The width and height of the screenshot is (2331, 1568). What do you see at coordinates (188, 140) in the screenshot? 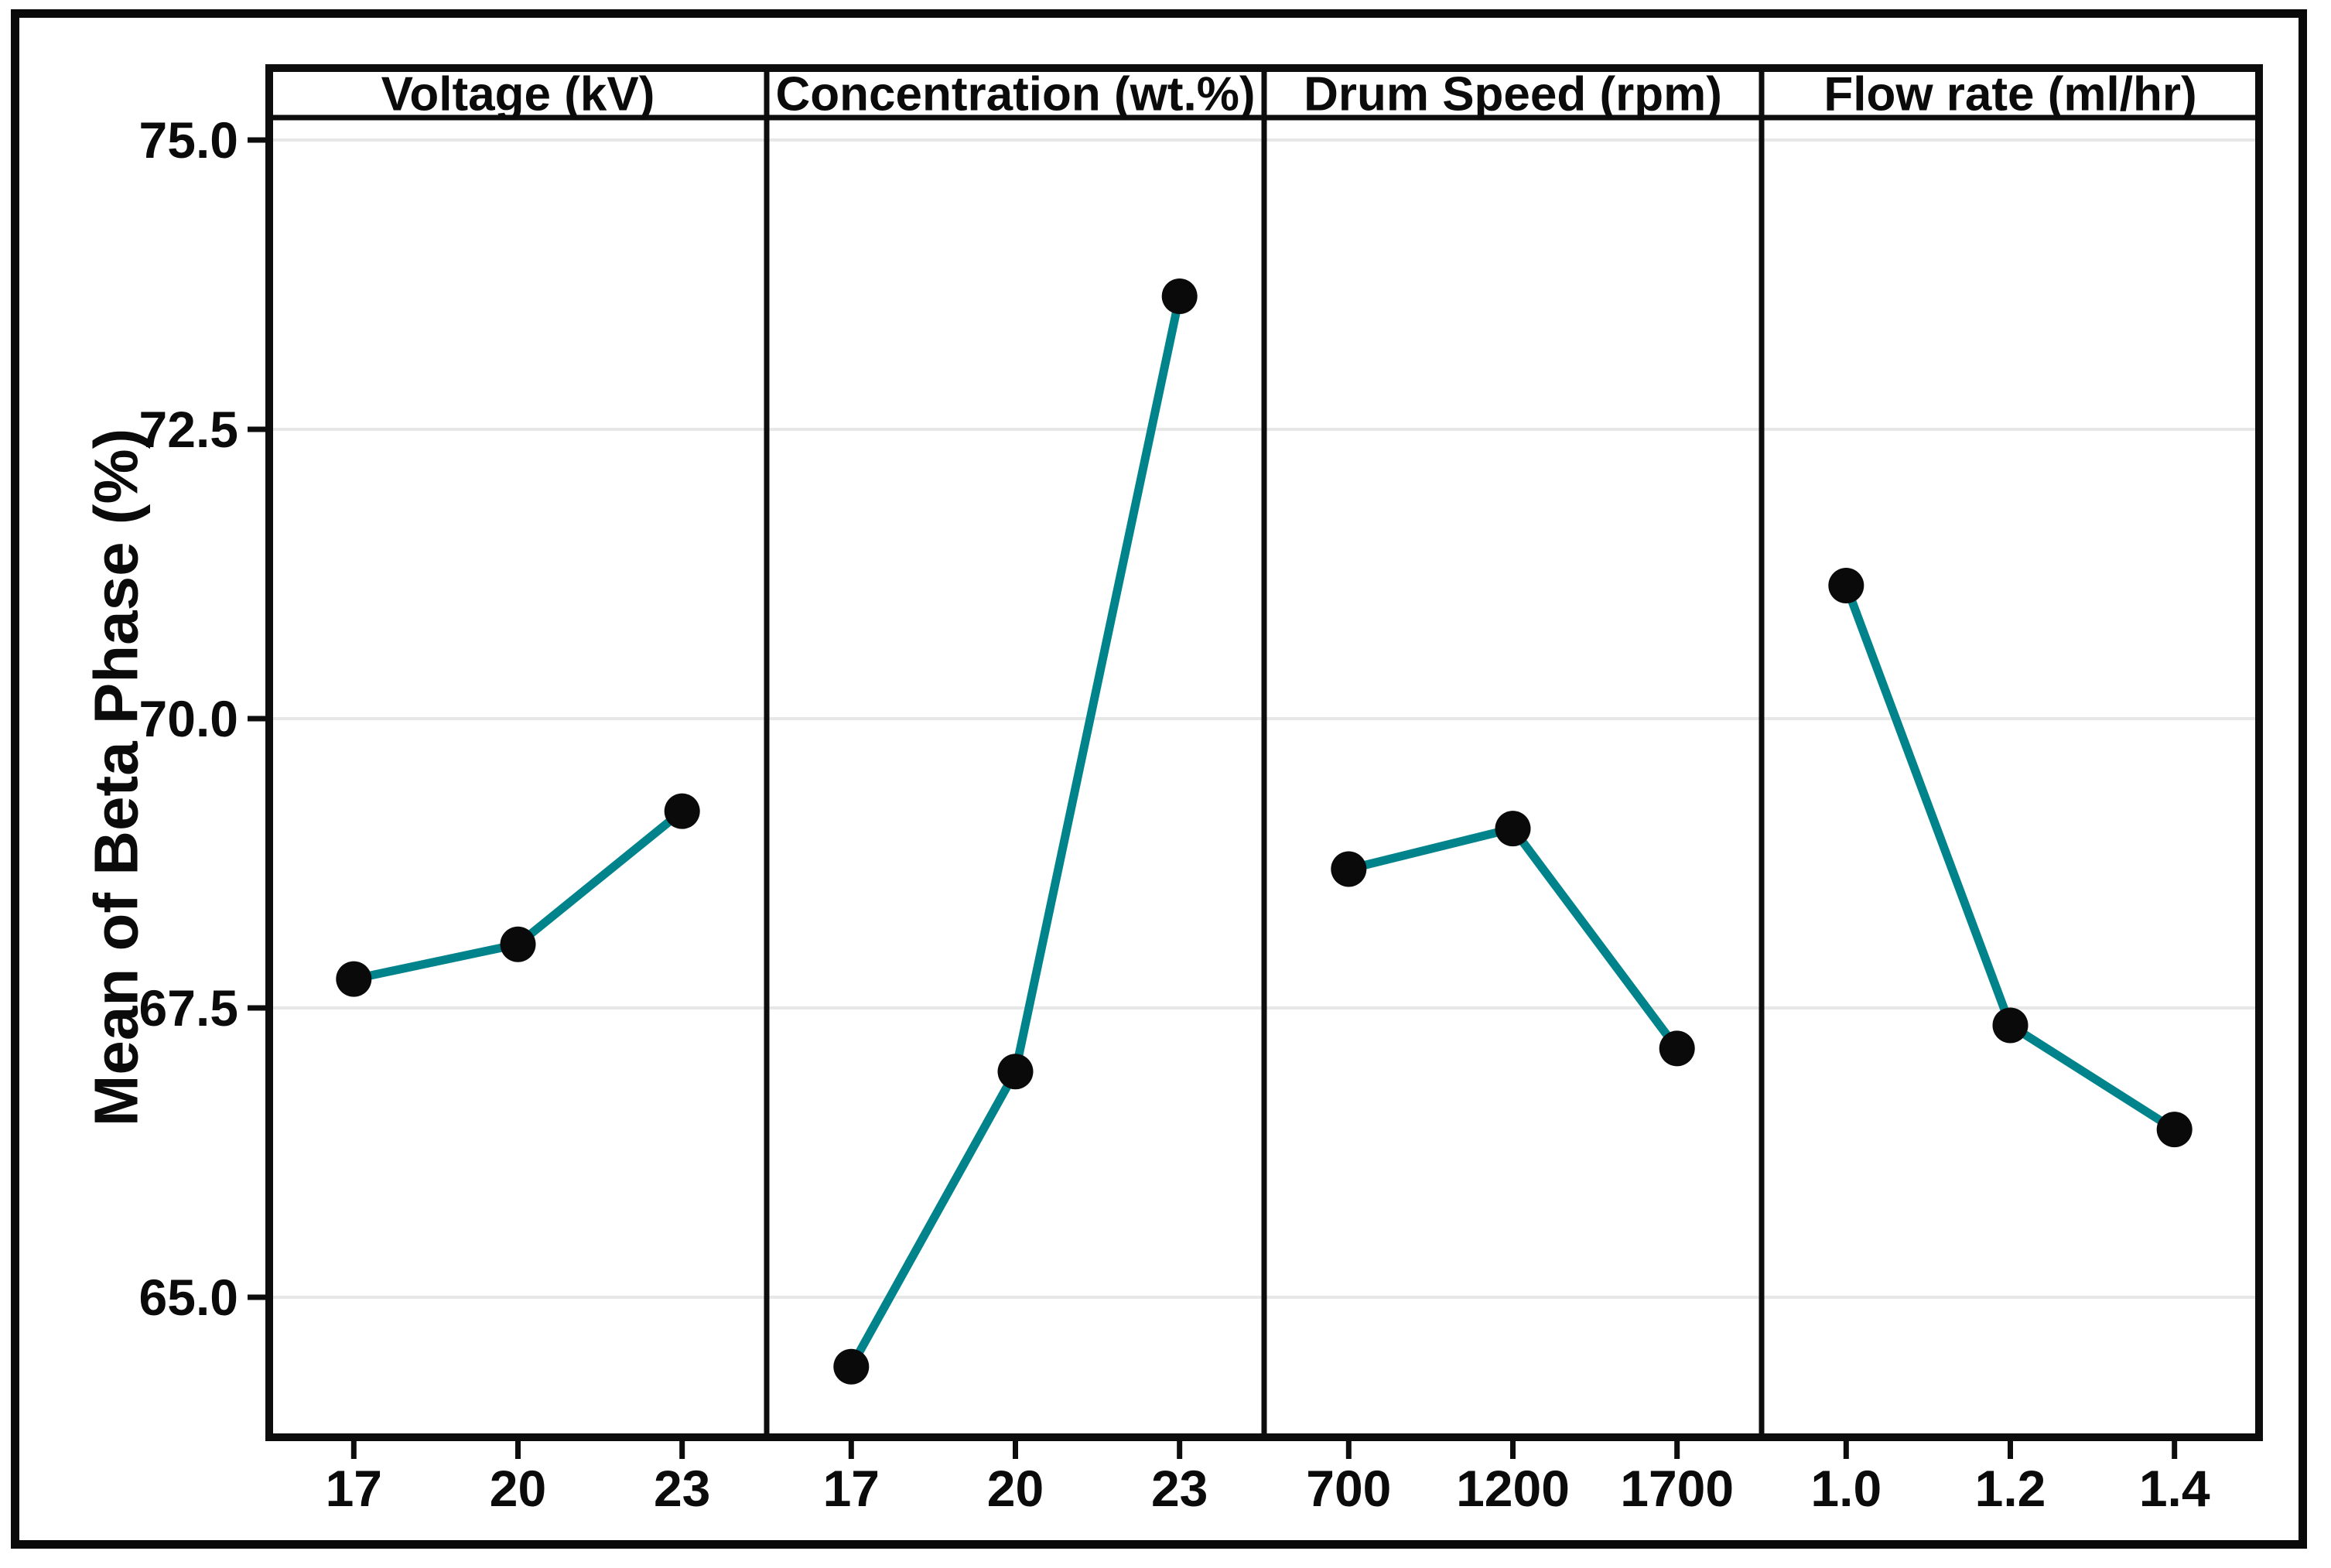
I see `y-tick-label: 75.0` at bounding box center [188, 140].